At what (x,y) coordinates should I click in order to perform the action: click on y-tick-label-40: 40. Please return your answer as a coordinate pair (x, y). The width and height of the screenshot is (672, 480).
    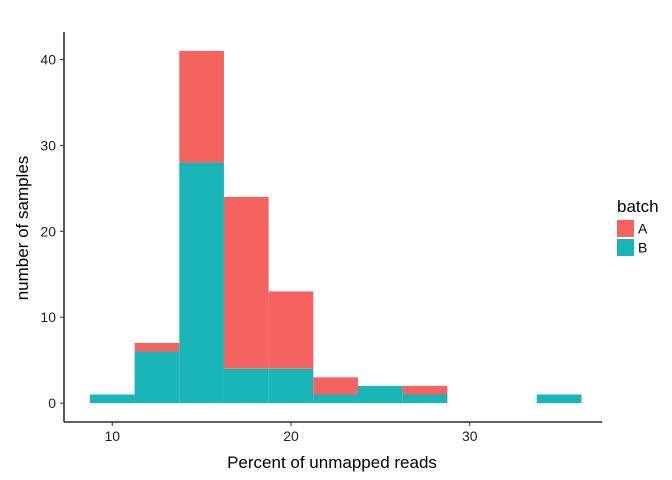
    Looking at the image, I should click on (48, 59).